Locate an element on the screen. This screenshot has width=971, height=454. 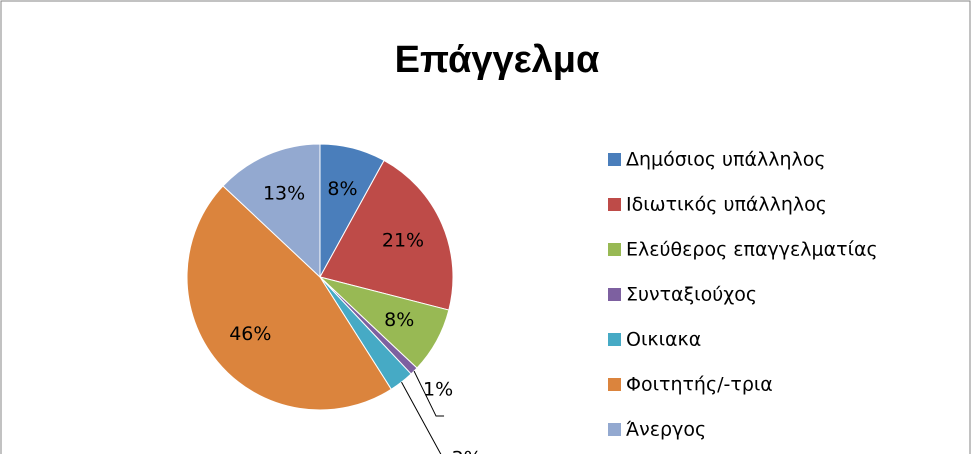
legend-label: Δημόσιος υπάλληλος is located at coordinates (726, 160).